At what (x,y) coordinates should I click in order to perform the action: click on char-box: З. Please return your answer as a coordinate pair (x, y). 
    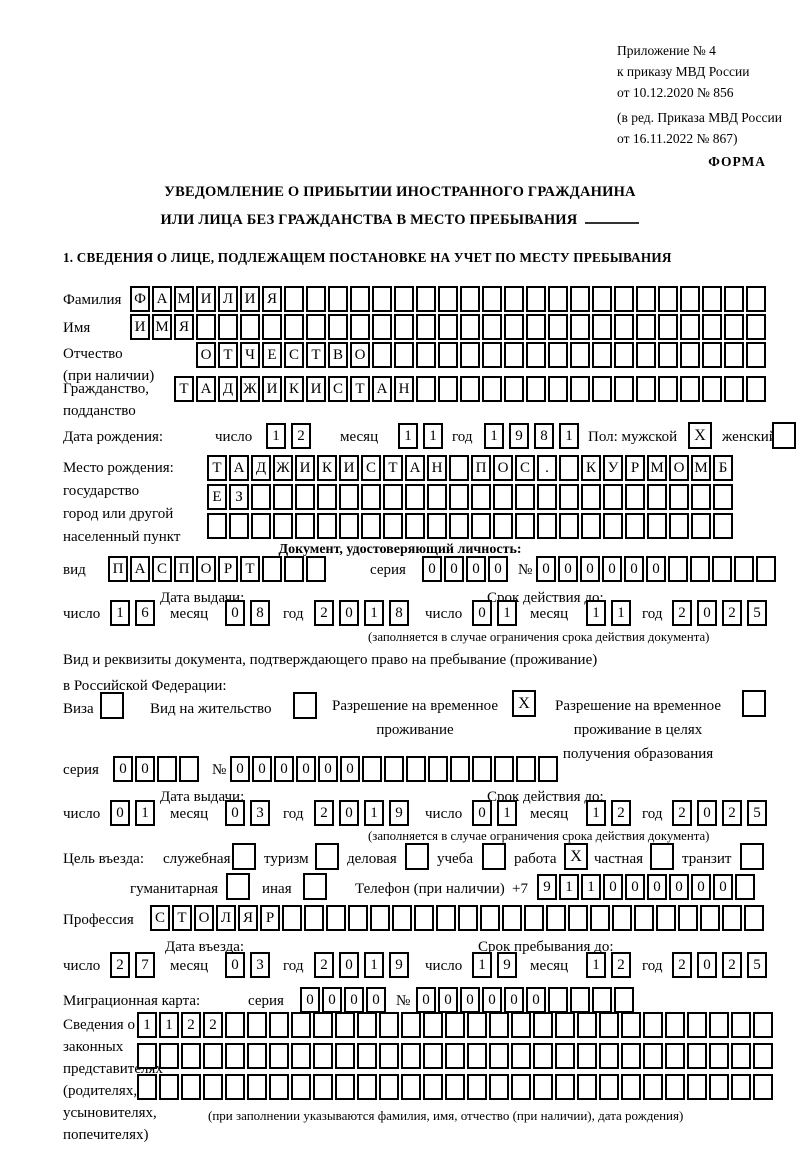
    Looking at the image, I should click on (239, 497).